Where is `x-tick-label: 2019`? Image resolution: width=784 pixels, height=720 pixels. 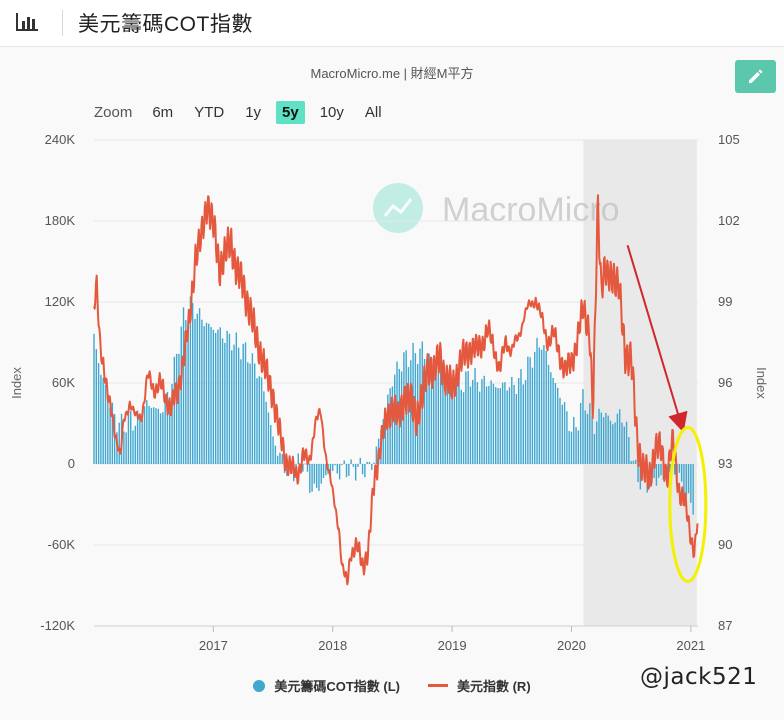 x-tick-label: 2019 is located at coordinates (452, 645).